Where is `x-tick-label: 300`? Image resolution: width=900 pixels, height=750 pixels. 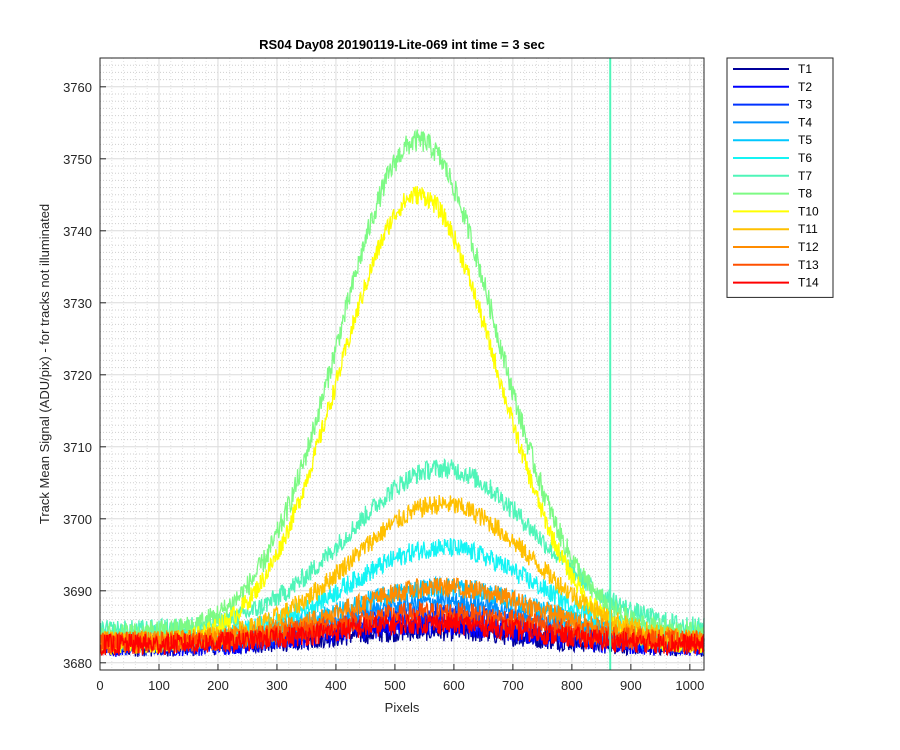
x-tick-label: 300 is located at coordinates (277, 685).